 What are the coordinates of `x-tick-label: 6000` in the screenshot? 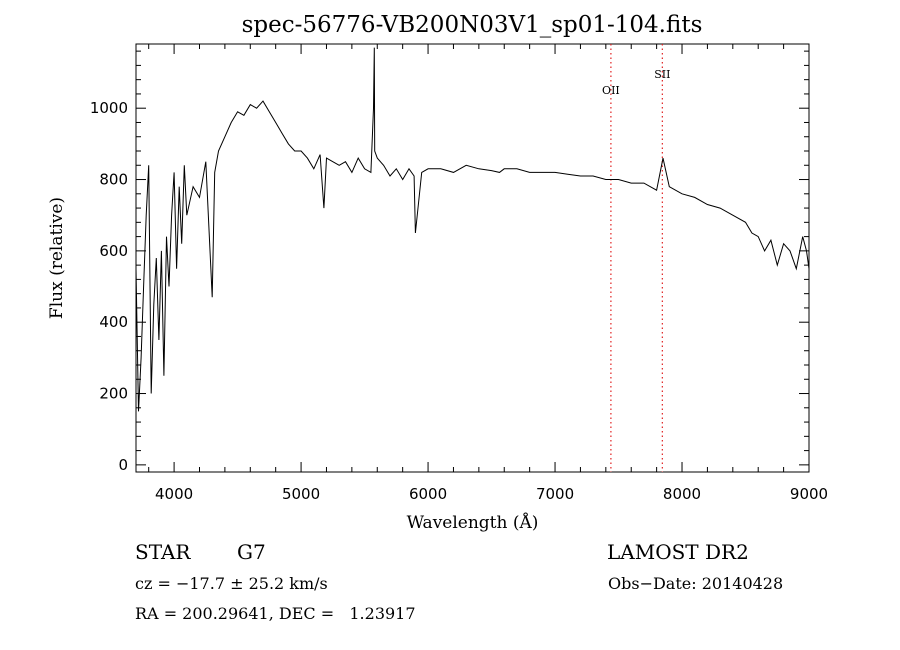 It's located at (428, 494).